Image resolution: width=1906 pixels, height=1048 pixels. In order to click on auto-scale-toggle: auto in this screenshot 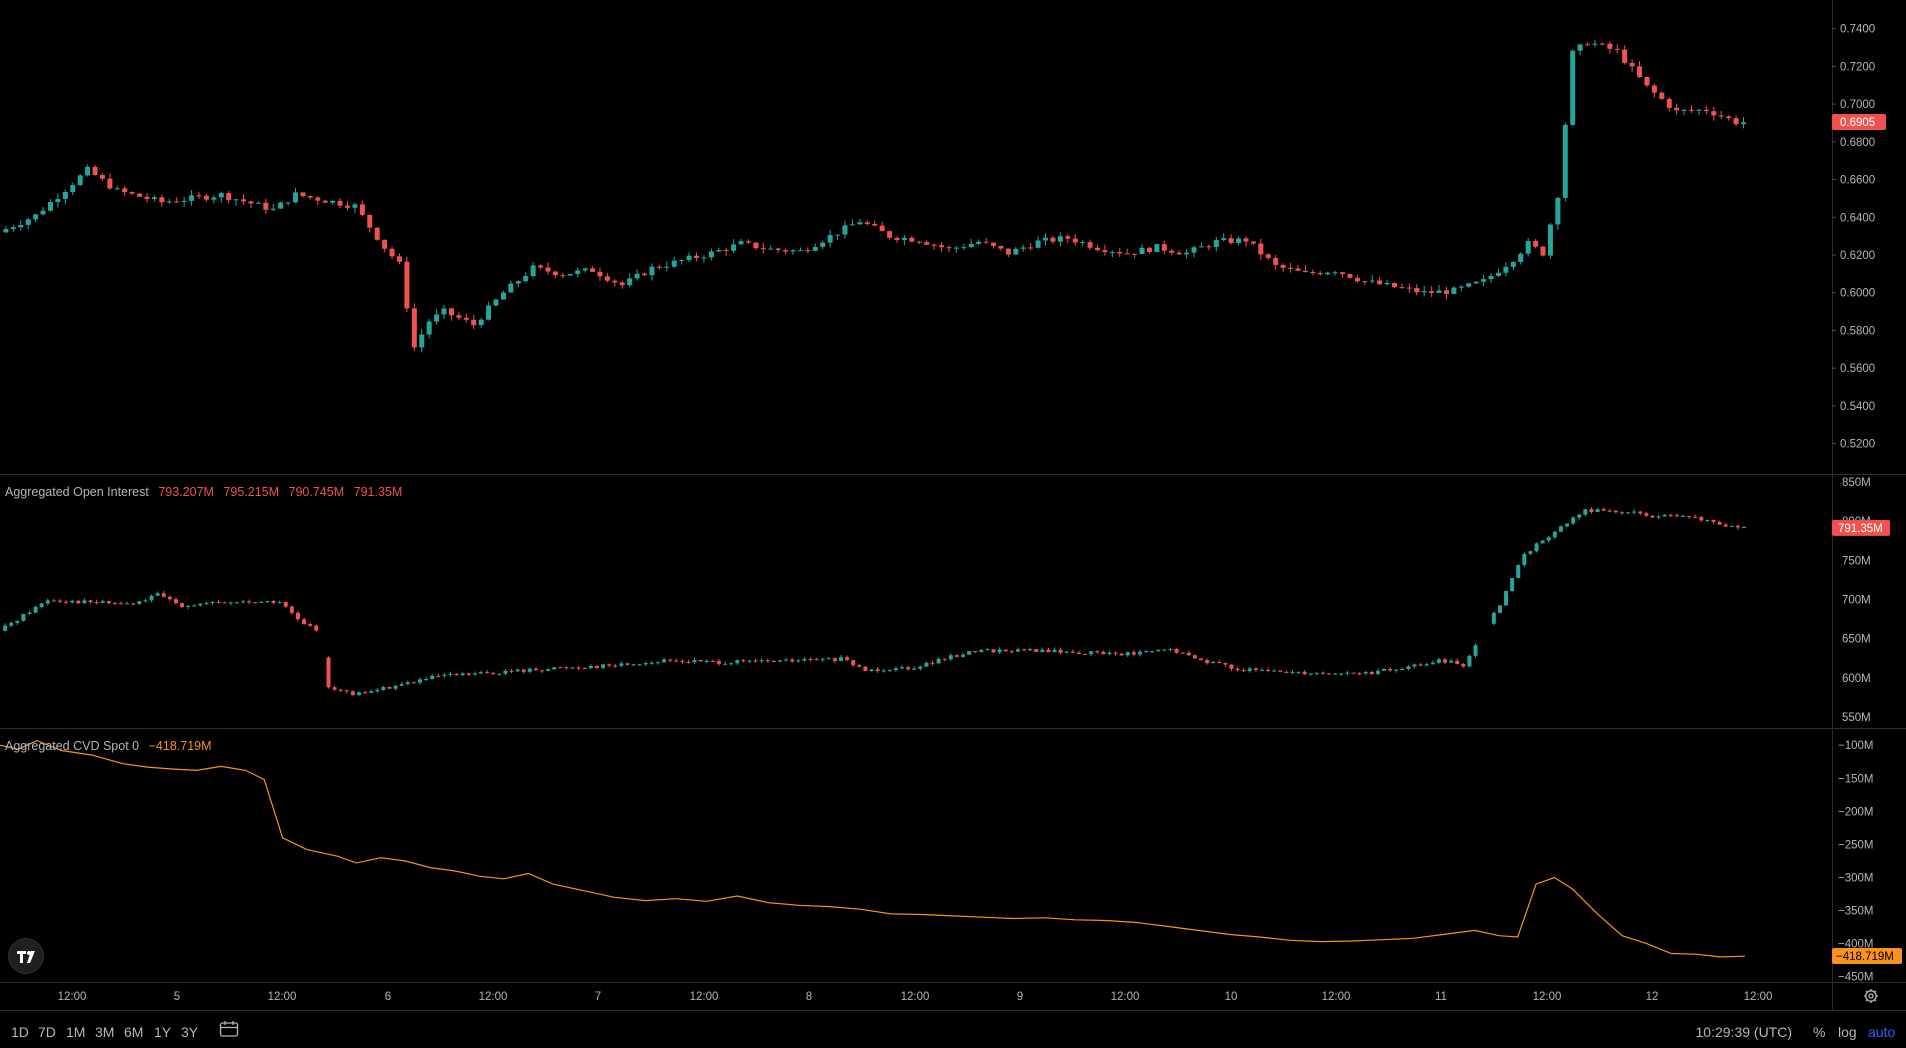, I will do `click(1882, 1032)`.